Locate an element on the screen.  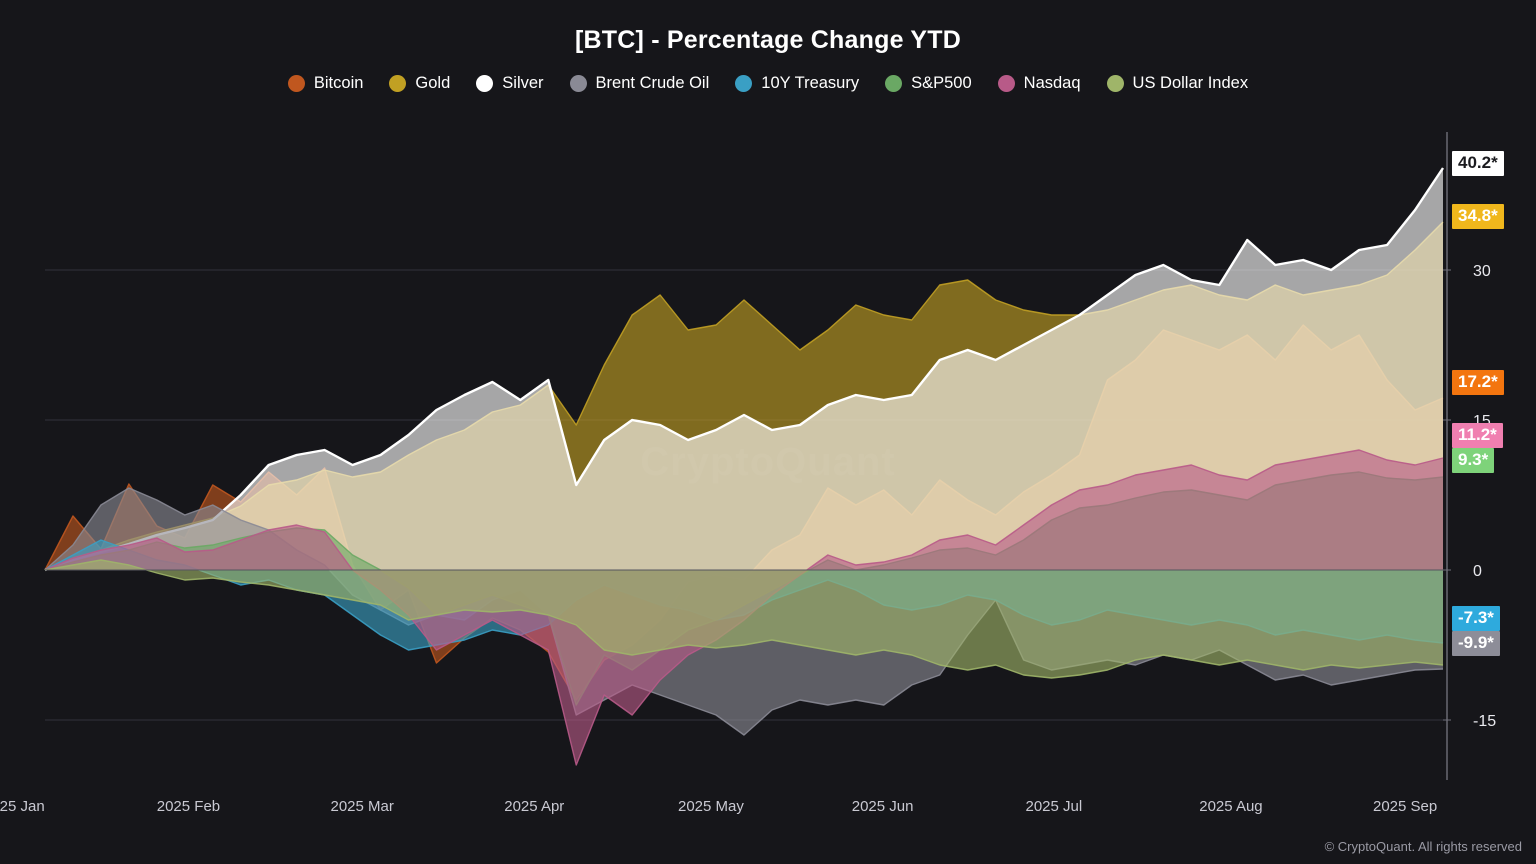
series-area is located at coordinates (744, 619).